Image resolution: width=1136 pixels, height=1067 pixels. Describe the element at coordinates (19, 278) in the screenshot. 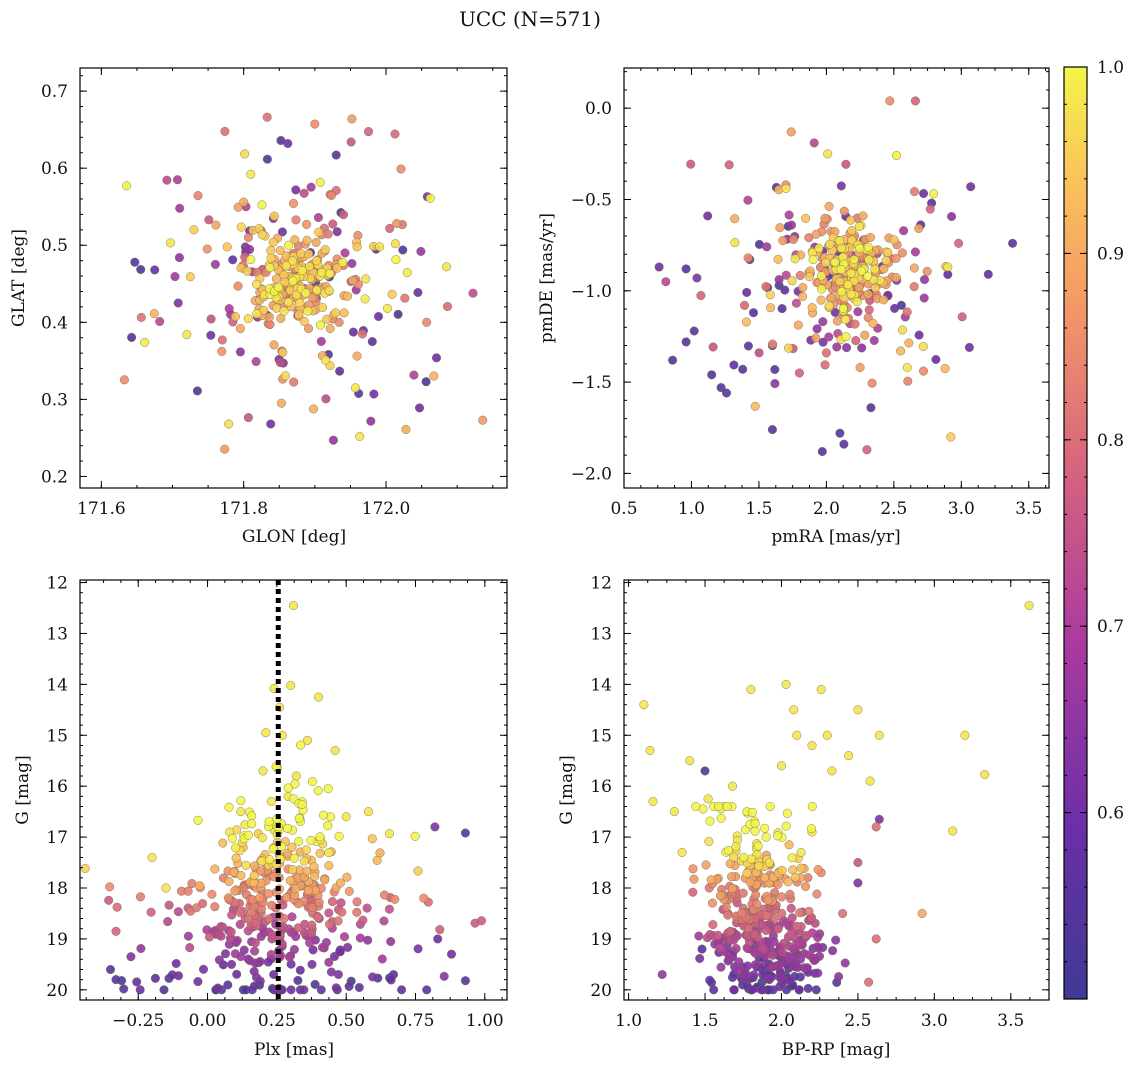

I see `panel-glon-glat-ylabel: GLAT [deg]` at that location.